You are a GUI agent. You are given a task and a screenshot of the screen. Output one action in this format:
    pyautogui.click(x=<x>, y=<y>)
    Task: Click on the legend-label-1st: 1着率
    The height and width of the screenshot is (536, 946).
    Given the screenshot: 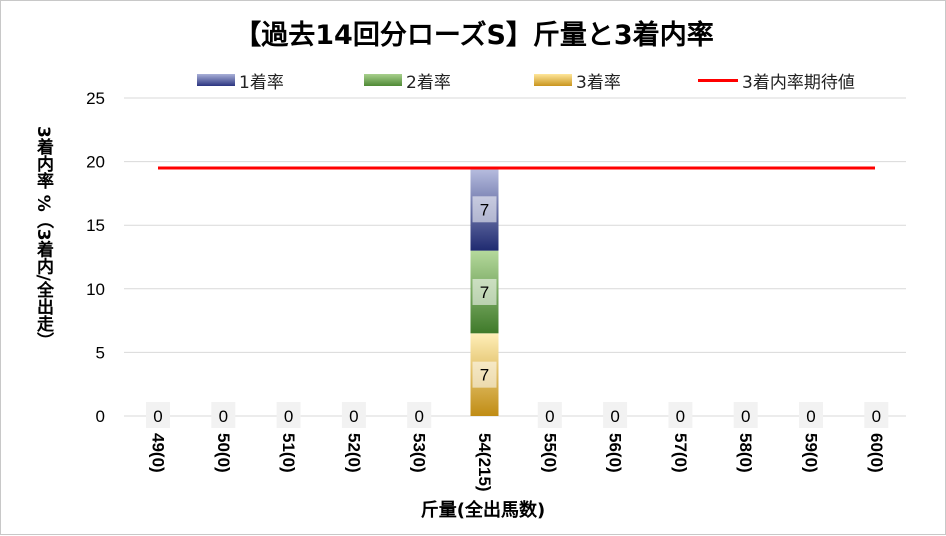 What is the action you would take?
    pyautogui.click(x=261, y=82)
    